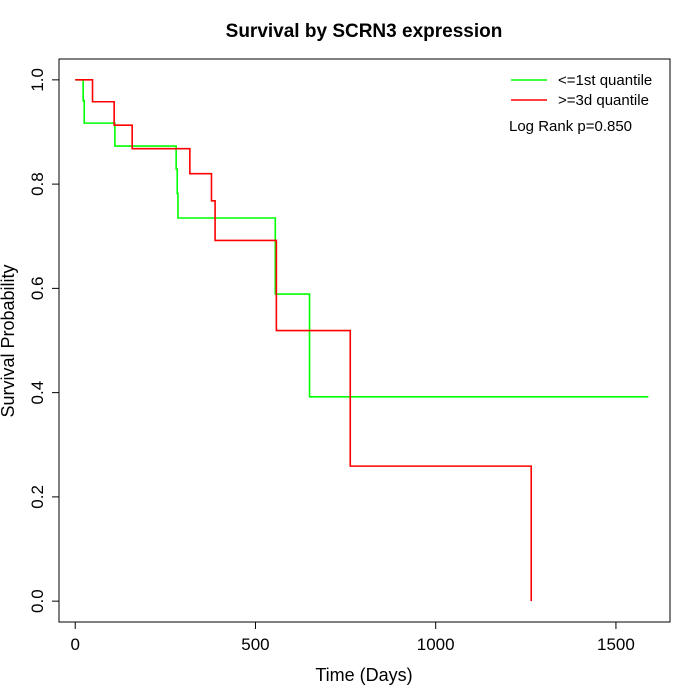 Image resolution: width=700 pixels, height=700 pixels. Describe the element at coordinates (363, 675) in the screenshot. I see `x-axis-title: Time (Days)` at that location.